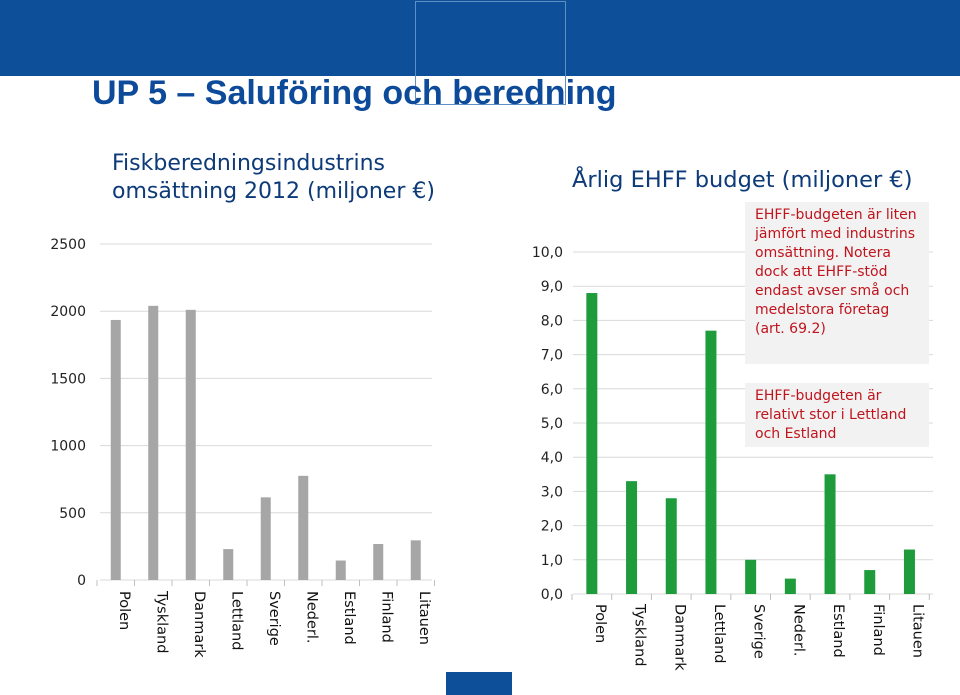  What do you see at coordinates (378, 561) in the screenshot?
I see `left-bar-finland` at bounding box center [378, 561].